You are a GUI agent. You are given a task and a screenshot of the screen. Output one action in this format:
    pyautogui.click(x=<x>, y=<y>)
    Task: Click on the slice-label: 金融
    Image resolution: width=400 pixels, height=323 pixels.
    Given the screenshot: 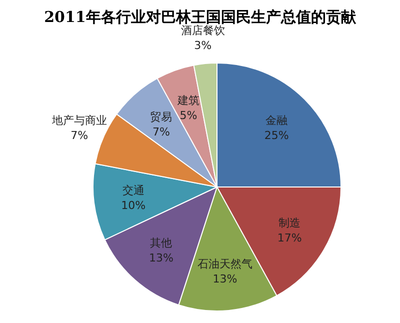 What is the action you would take?
    pyautogui.click(x=277, y=120)
    